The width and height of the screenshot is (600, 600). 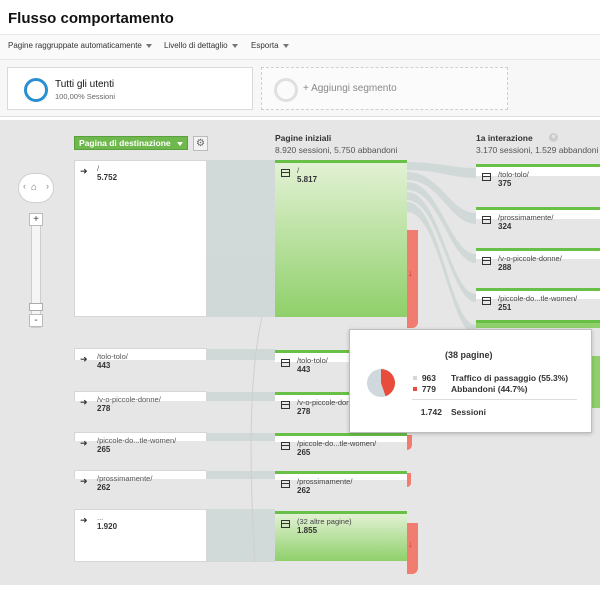 I want to click on pie-slice-passthrough, so click(x=376, y=383).